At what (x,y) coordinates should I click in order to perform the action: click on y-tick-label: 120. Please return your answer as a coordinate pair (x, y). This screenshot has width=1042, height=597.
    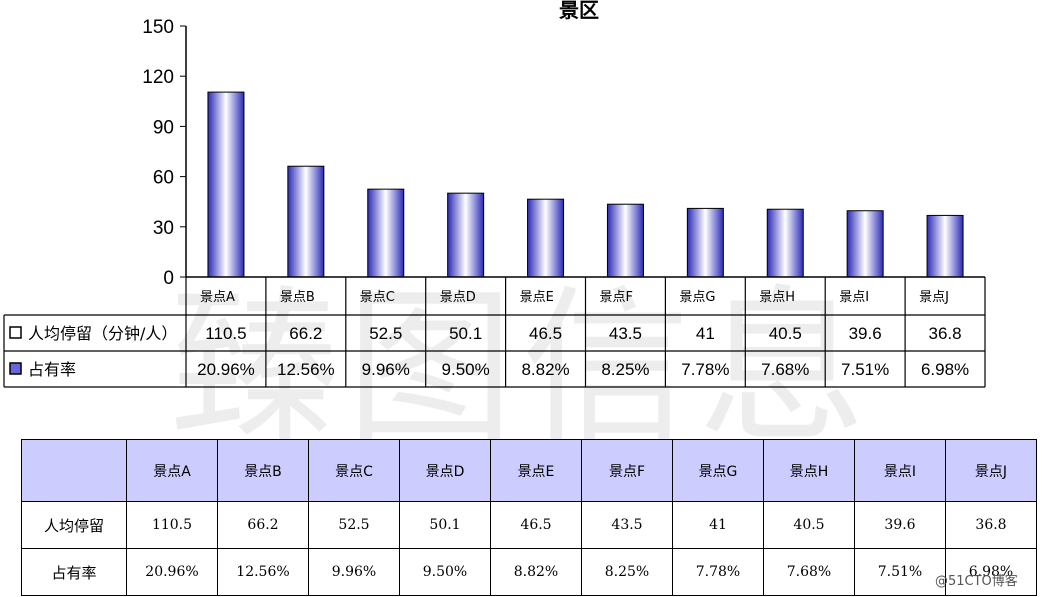
    Looking at the image, I should click on (158, 77).